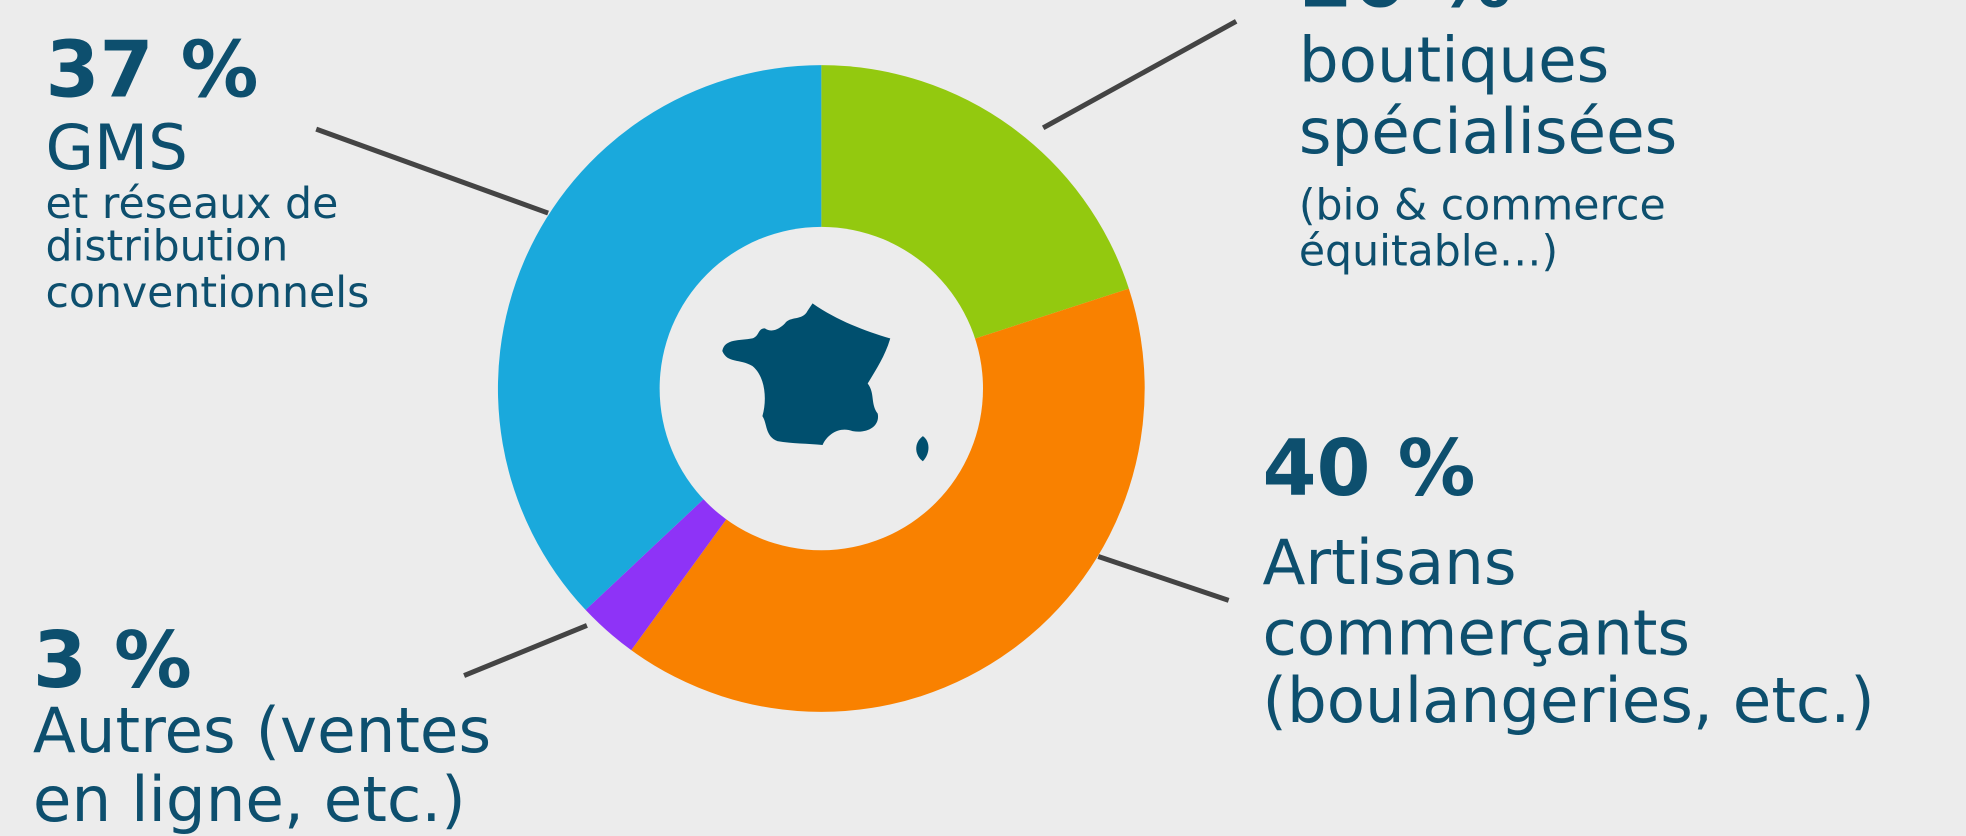 The height and width of the screenshot is (836, 1966). What do you see at coordinates (659, 337) in the screenshot?
I see `donut-slice` at bounding box center [659, 337].